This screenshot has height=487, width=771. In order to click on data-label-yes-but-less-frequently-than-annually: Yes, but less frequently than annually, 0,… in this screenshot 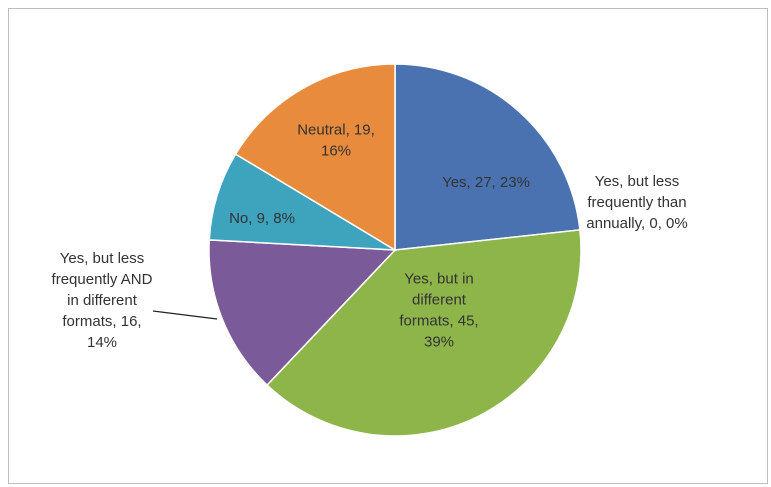, I will do `click(636, 202)`.